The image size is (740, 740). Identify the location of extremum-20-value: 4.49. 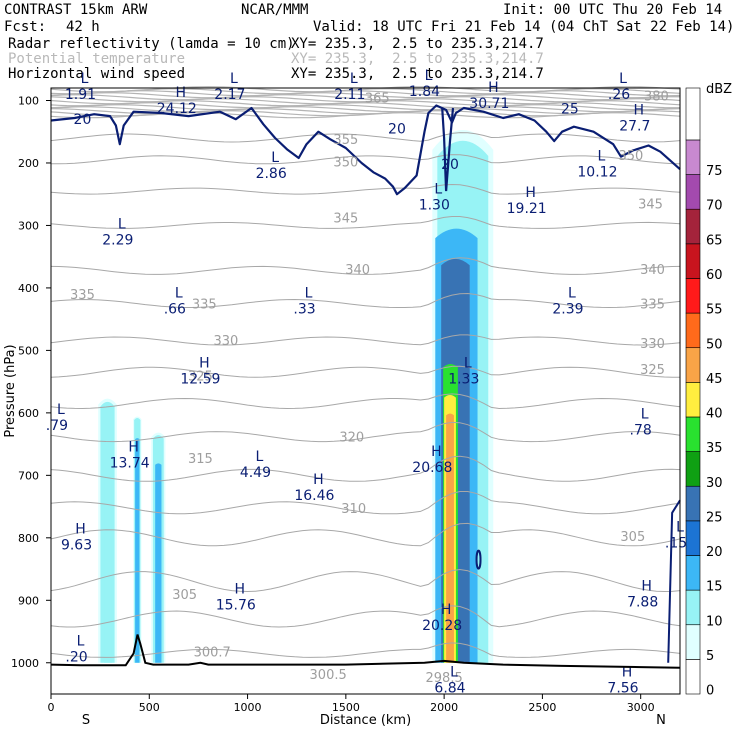
(255, 473).